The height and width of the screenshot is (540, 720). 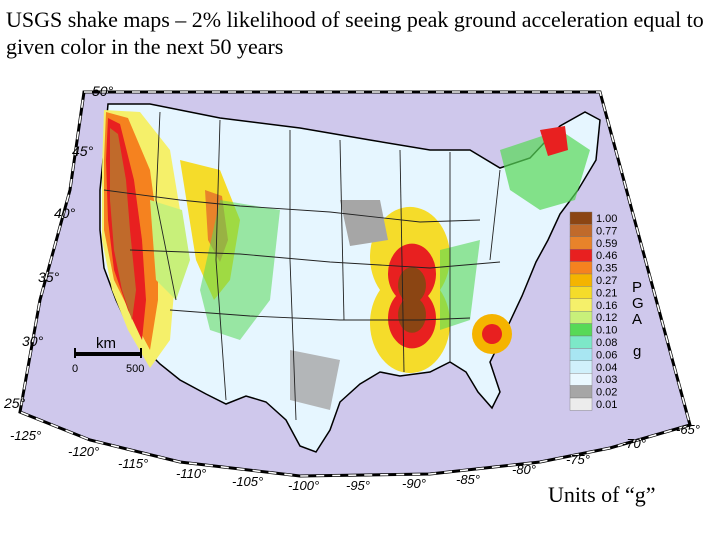 What do you see at coordinates (65, 213) in the screenshot?
I see `lat-label-40: 40°` at bounding box center [65, 213].